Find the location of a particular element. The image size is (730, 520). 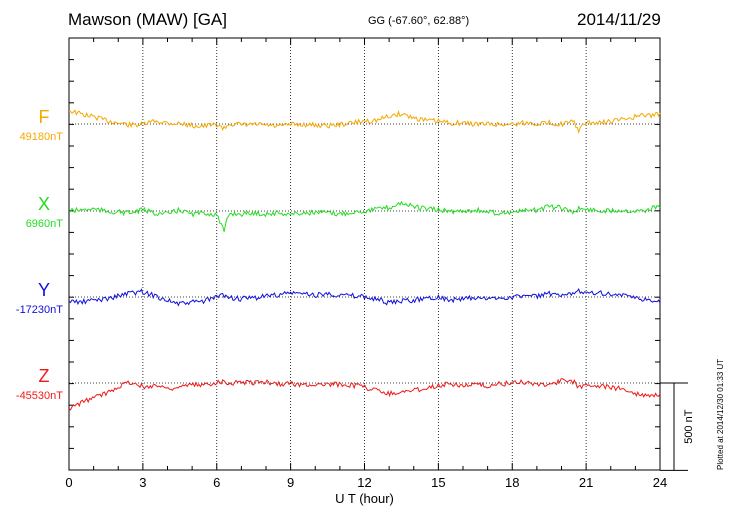

x-axis-label: U T (hour) is located at coordinates (364, 498).